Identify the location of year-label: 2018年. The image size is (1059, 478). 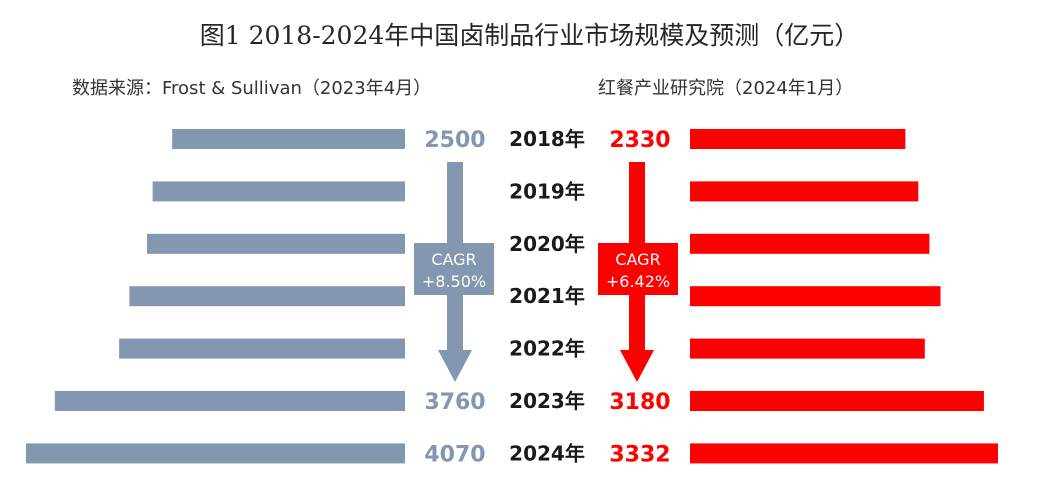
(547, 139).